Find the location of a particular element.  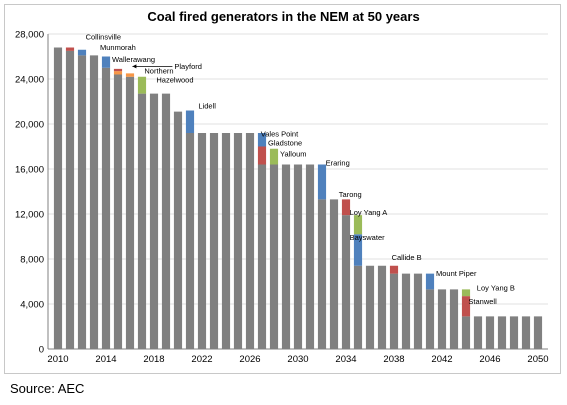

annotation-label: Tarong is located at coordinates (350, 194).